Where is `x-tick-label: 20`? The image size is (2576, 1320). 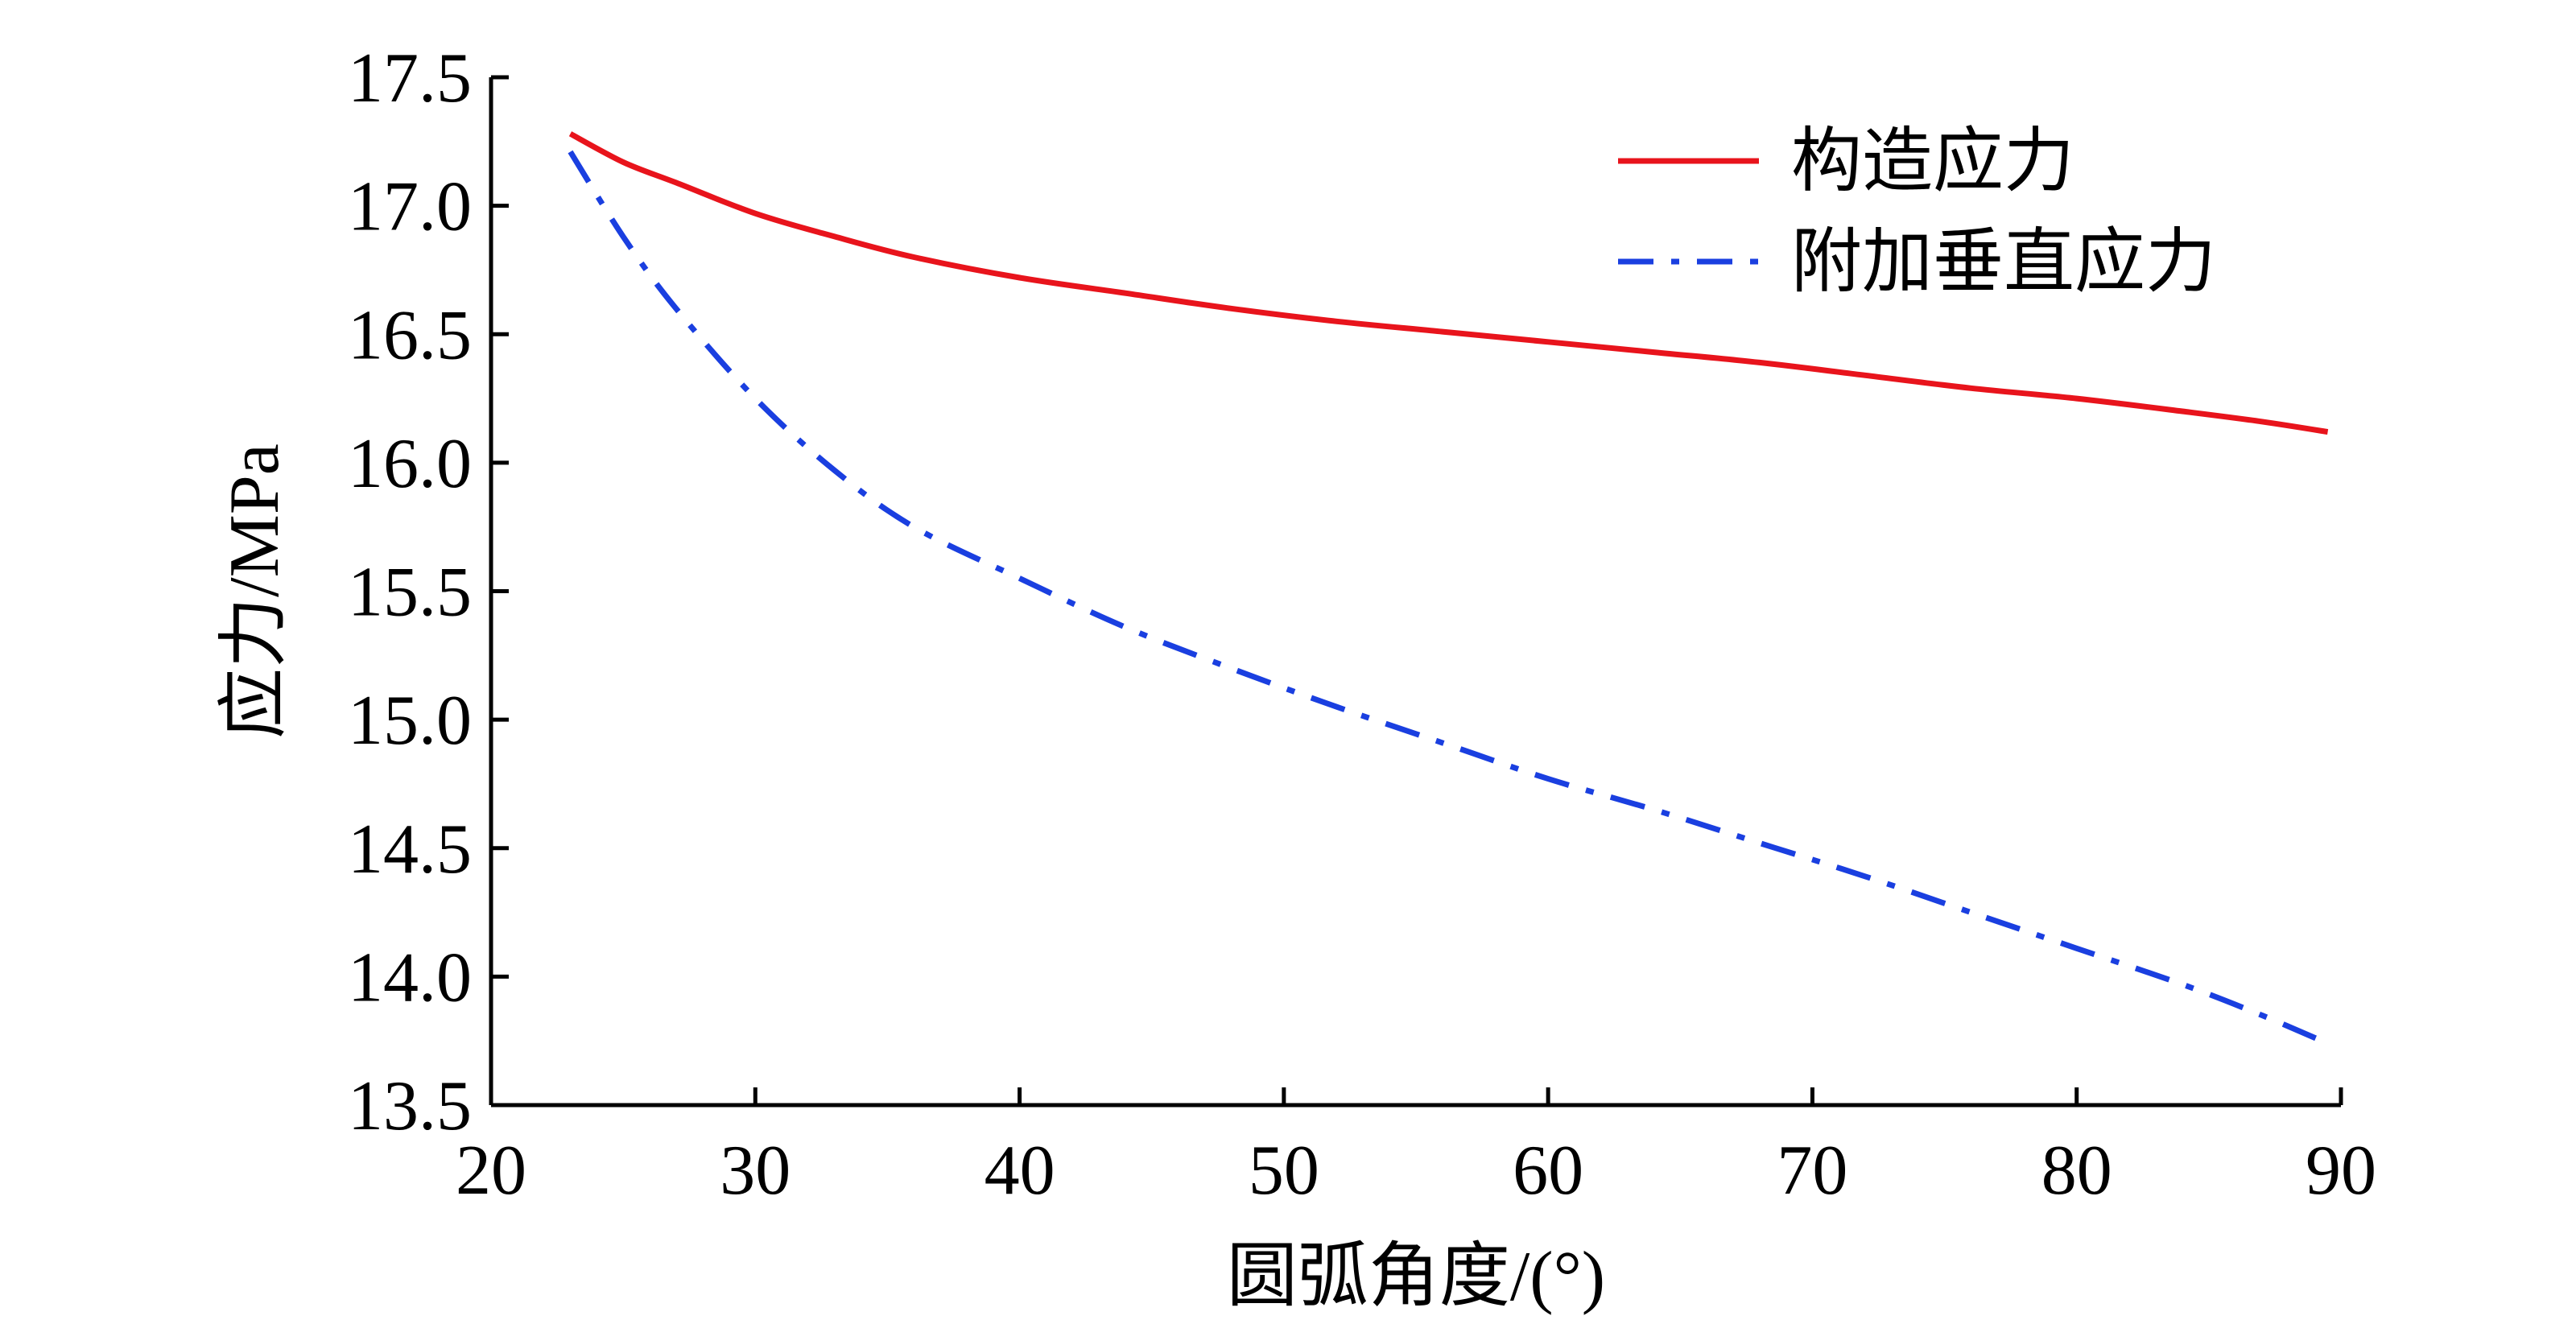 x-tick-label: 20 is located at coordinates (491, 1171).